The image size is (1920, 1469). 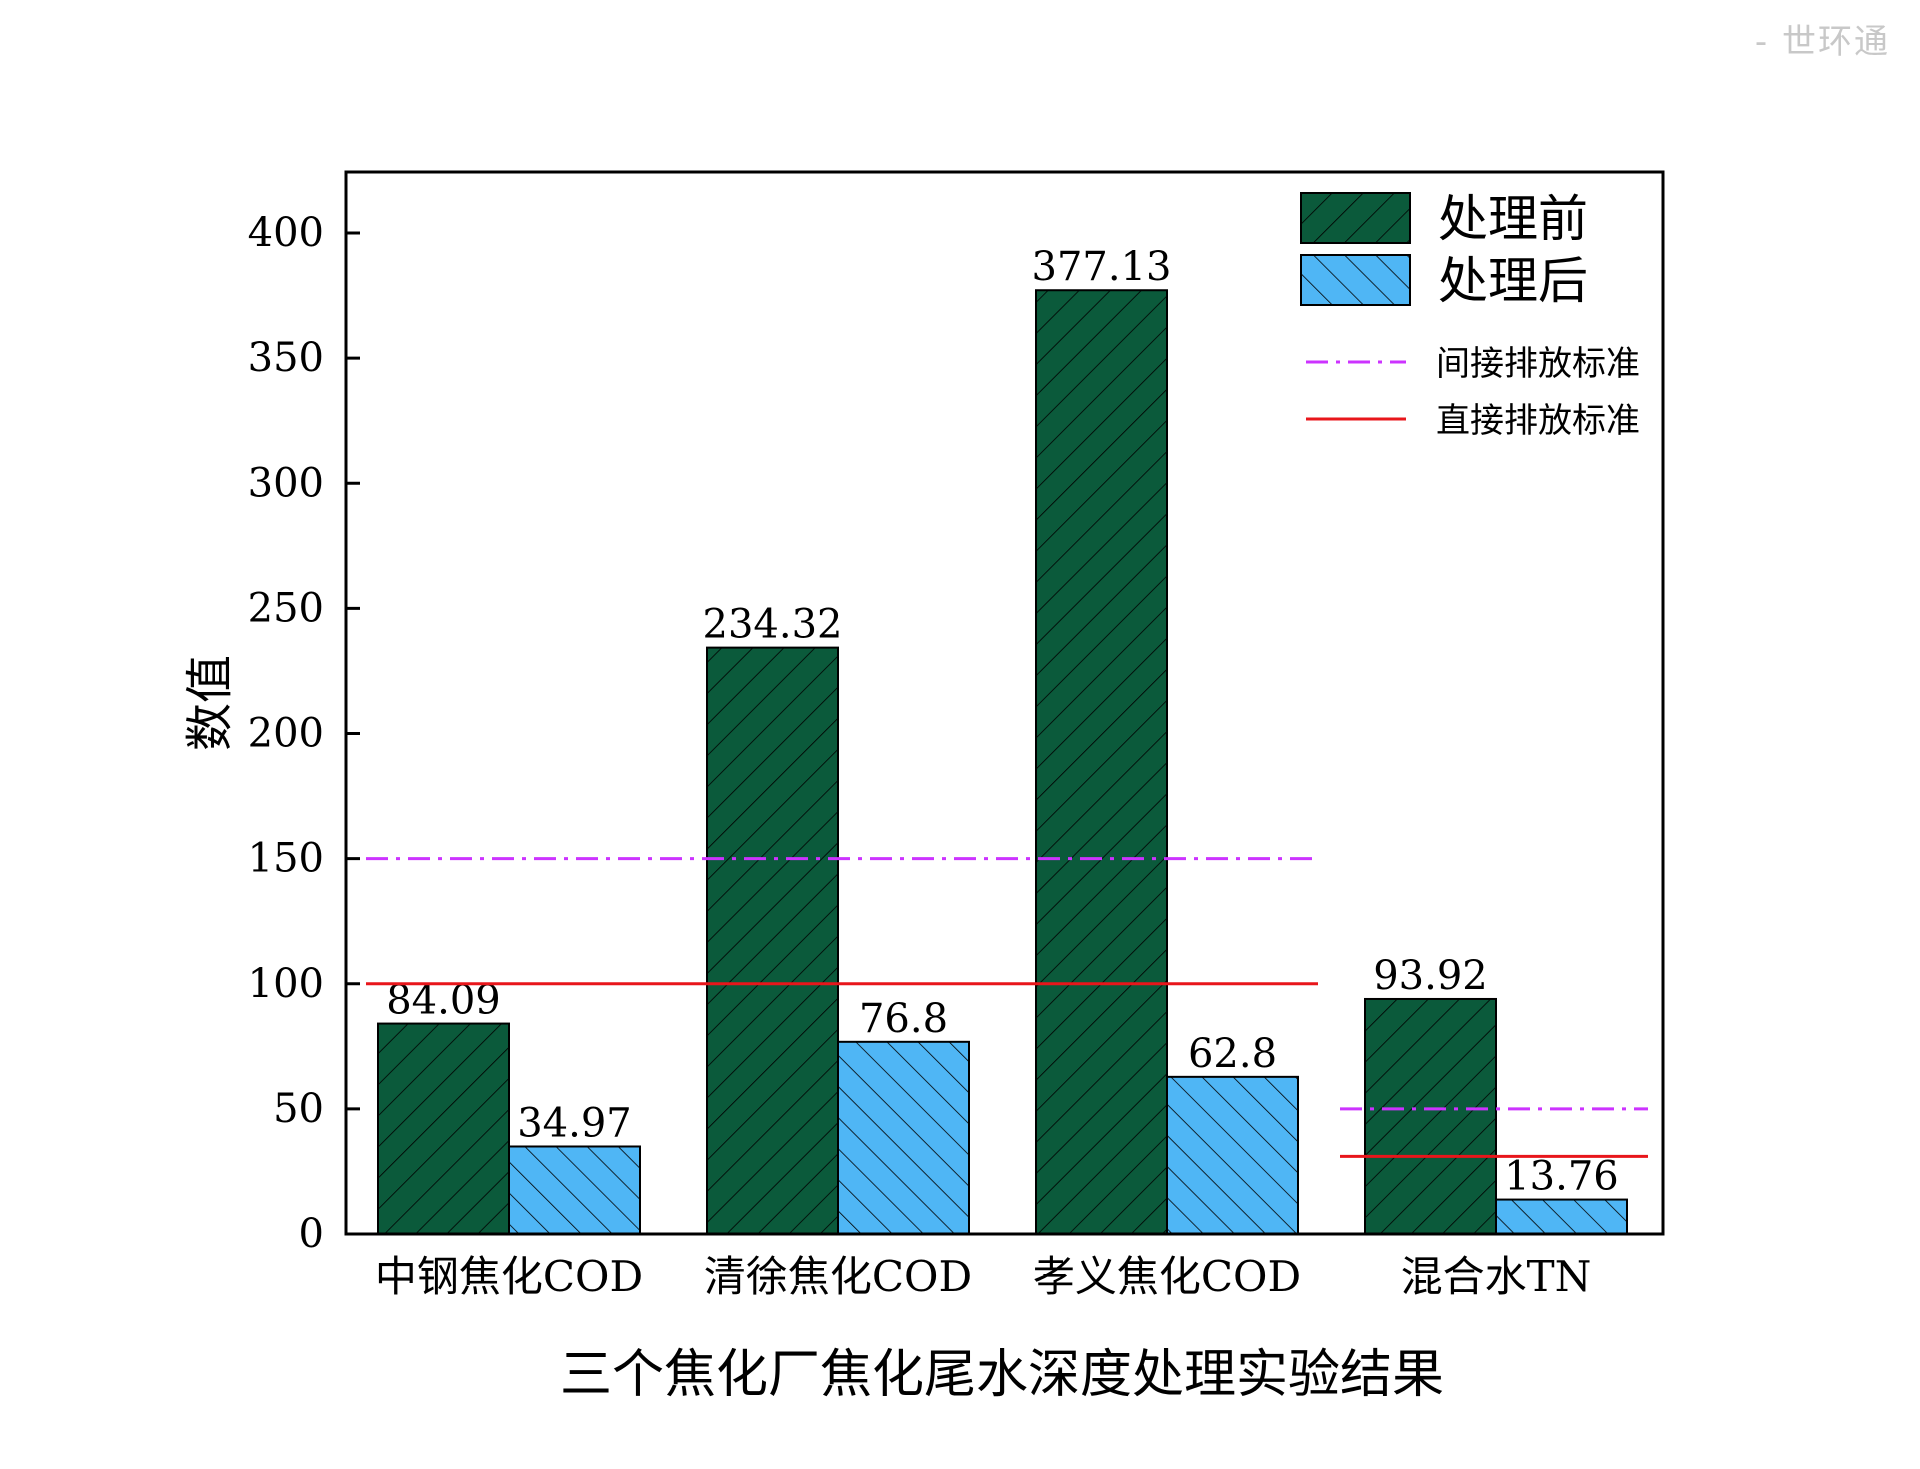 I want to click on x-tick-label: 中钢焦化COD, so click(x=509, y=1276).